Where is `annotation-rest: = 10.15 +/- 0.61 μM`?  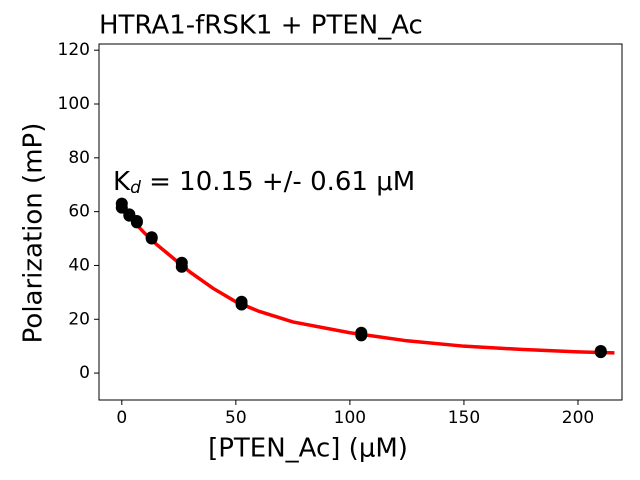
annotation-rest: = 10.15 +/- 0.61 μM is located at coordinates (278, 182).